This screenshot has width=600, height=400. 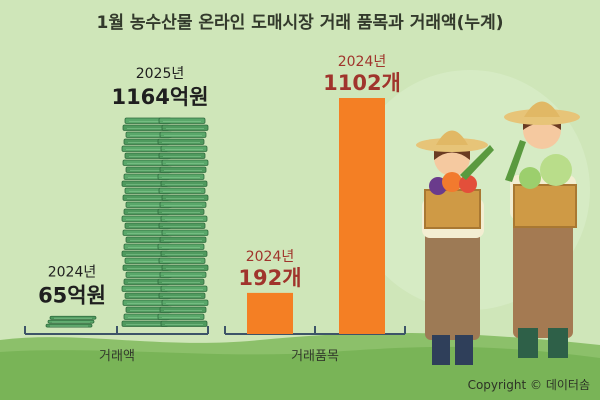 What do you see at coordinates (528, 385) in the screenshot?
I see `copyright-credit: Copyright © 데이터솜` at bounding box center [528, 385].